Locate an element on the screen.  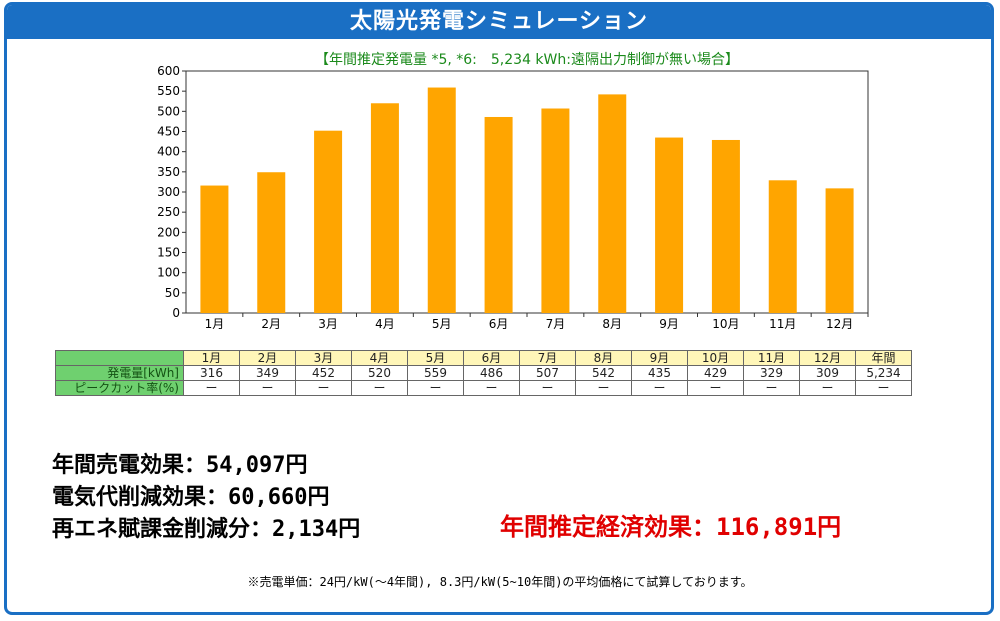
x-tick-label: 2月 is located at coordinates (271, 324).